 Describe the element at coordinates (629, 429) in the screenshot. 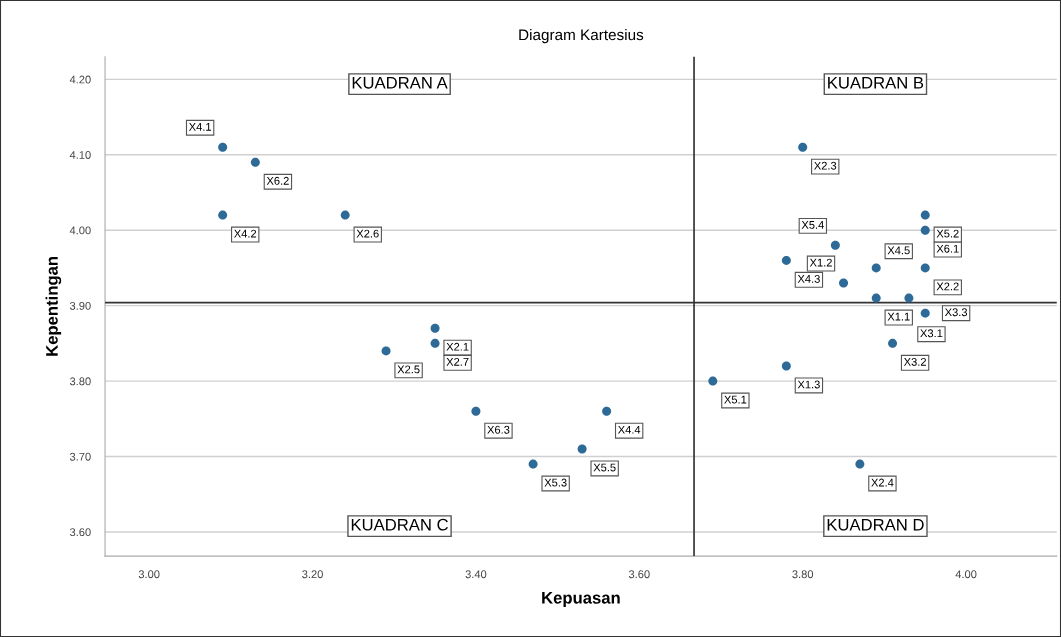

I see `annotation: X4.4` at that location.